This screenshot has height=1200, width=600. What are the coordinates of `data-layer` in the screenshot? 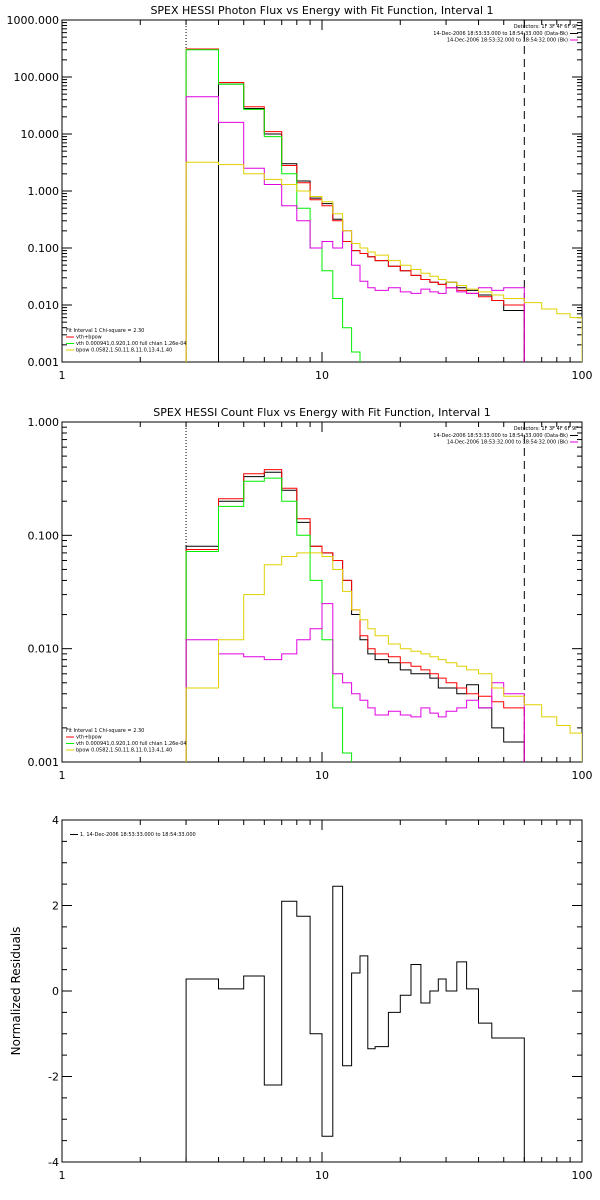 It's located at (355, 1023).